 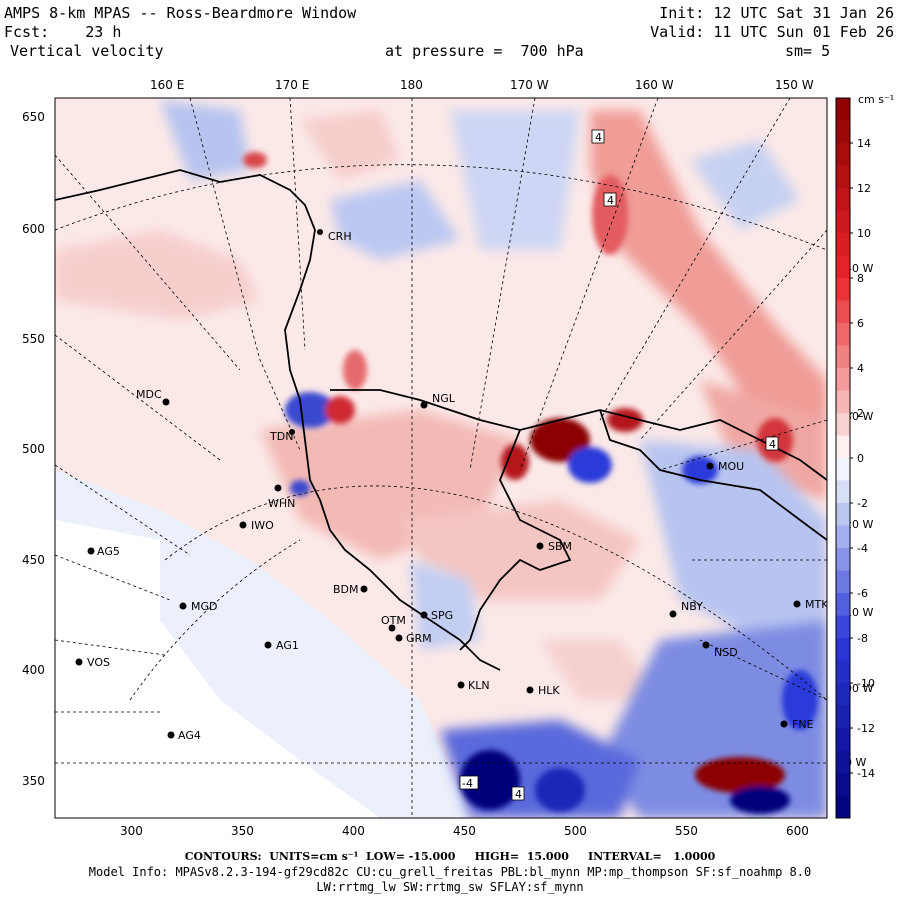 What do you see at coordinates (340, 236) in the screenshot?
I see `station-label: CRH` at bounding box center [340, 236].